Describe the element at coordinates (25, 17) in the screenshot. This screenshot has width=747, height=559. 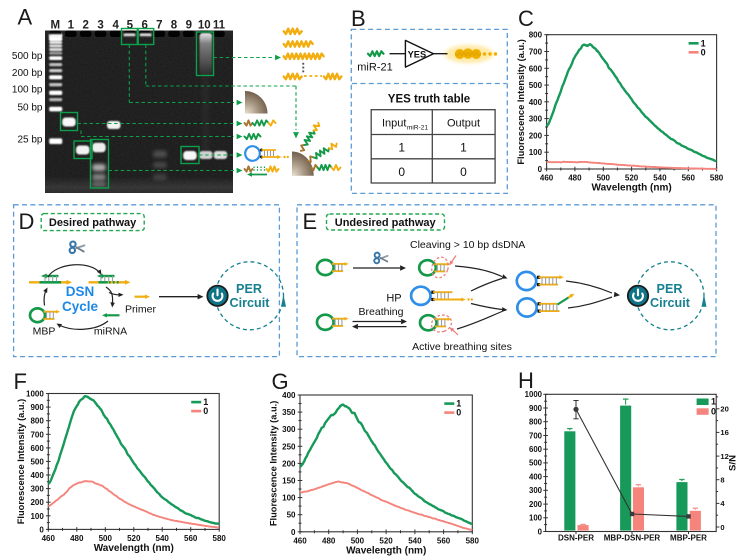
I see `svg-text: A` at that location.